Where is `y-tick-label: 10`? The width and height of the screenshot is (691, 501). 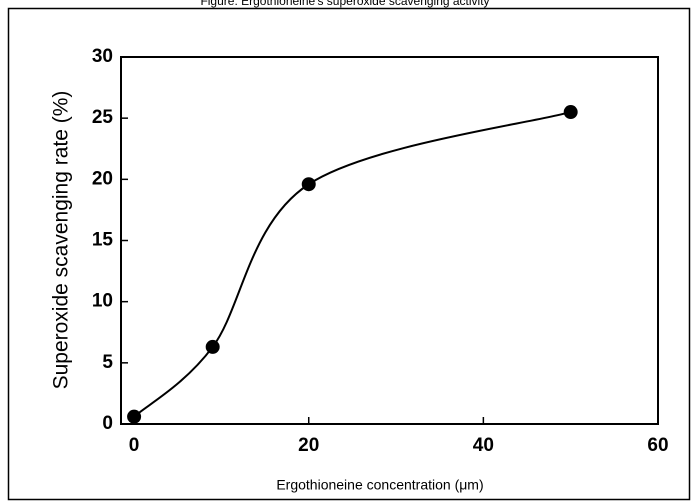 y-tick-label: 10 is located at coordinates (102, 301).